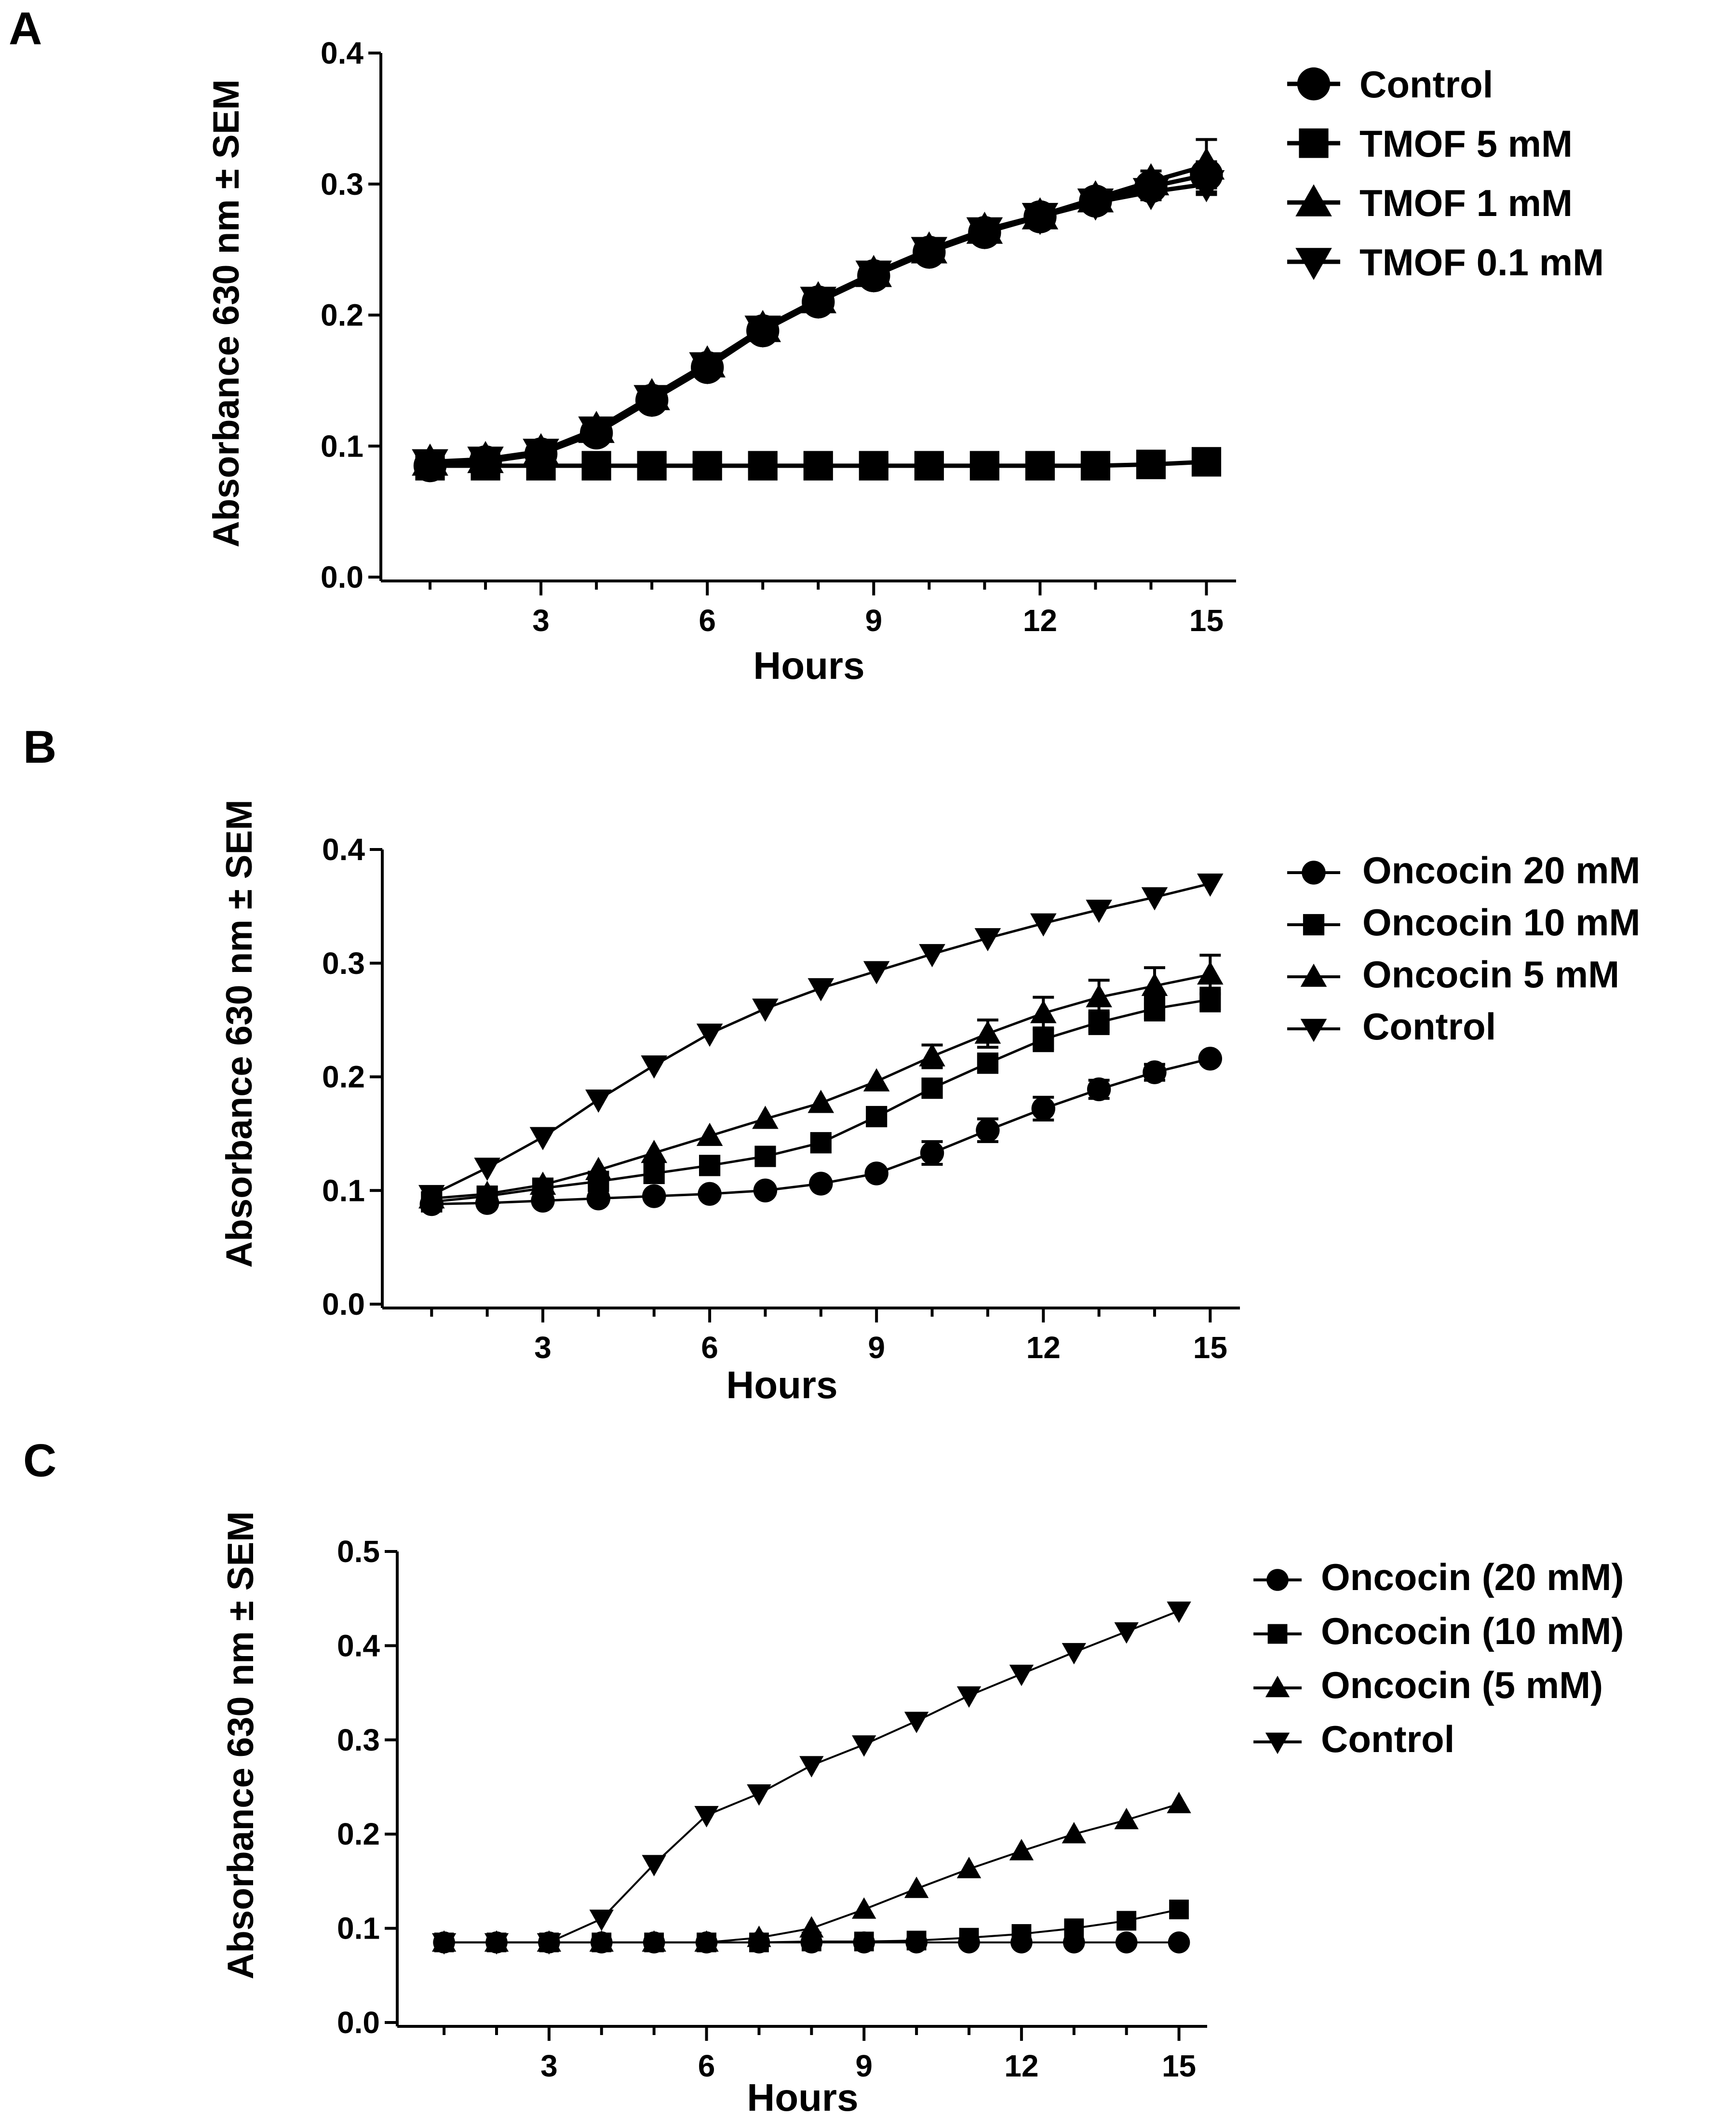 The width and height of the screenshot is (1736, 2117). I want to click on series-line, so click(819, 324).